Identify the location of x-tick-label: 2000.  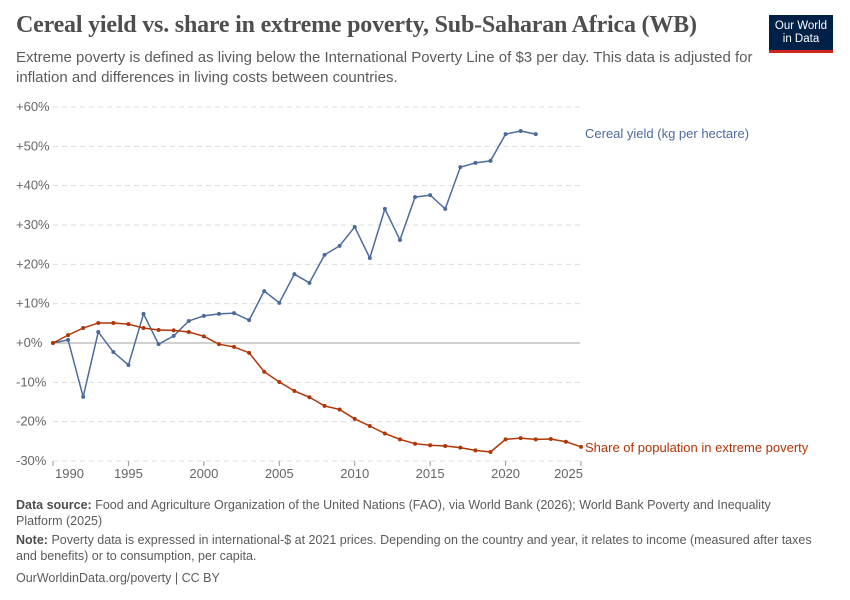
(203, 473).